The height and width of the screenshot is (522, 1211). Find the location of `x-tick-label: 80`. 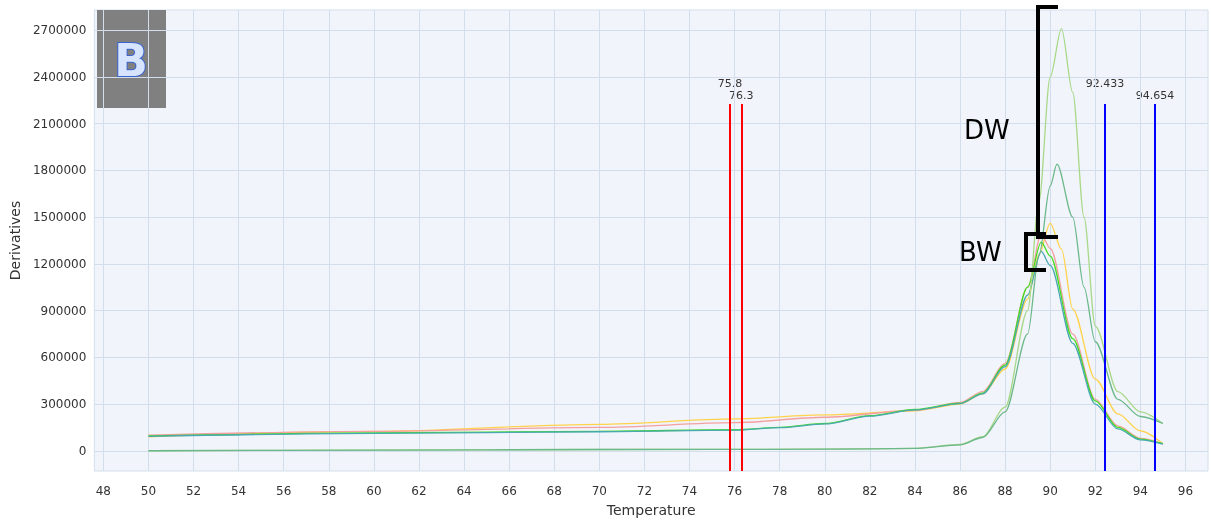

x-tick-label: 80 is located at coordinates (825, 491).